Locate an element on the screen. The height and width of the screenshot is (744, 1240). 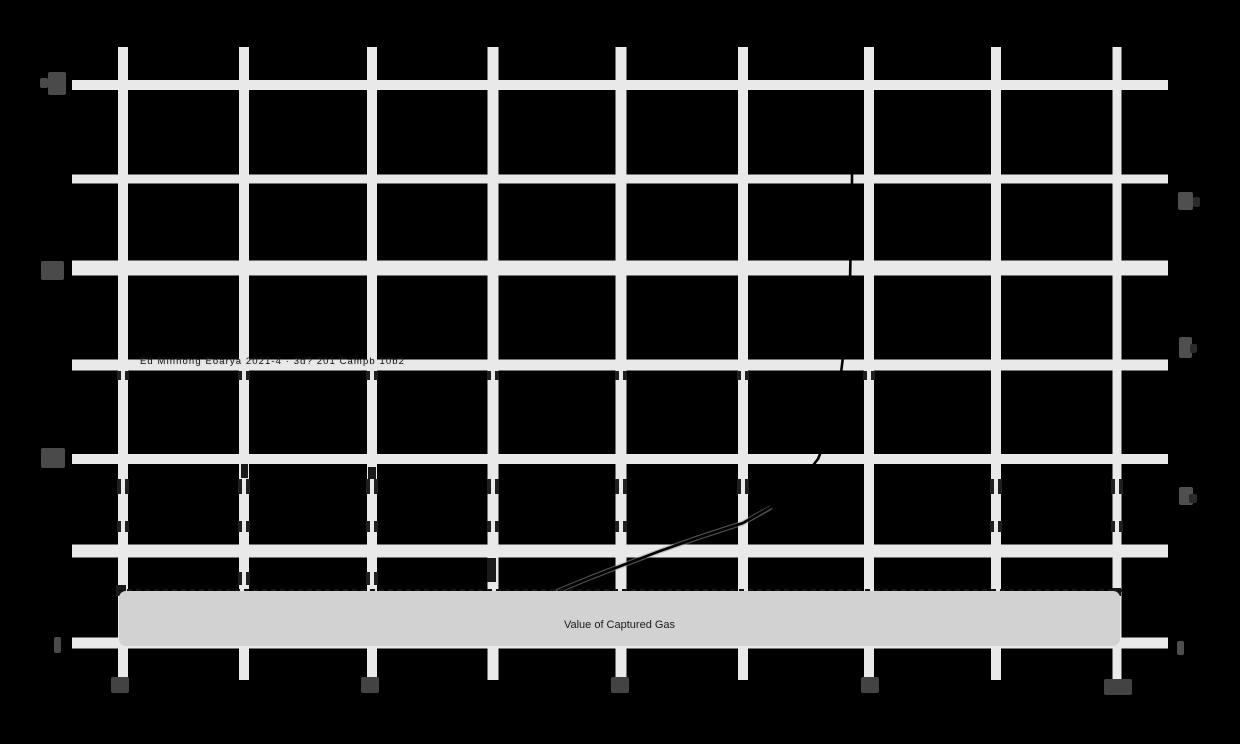
curve-core is located at coordinates (705, 379).